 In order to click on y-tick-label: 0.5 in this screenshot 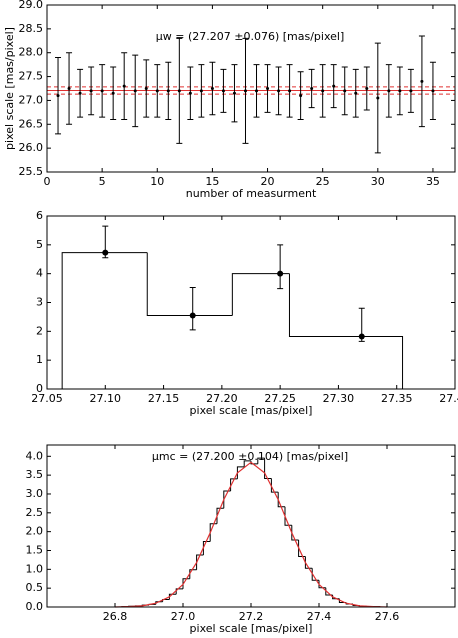, I will do `click(35, 587)`.